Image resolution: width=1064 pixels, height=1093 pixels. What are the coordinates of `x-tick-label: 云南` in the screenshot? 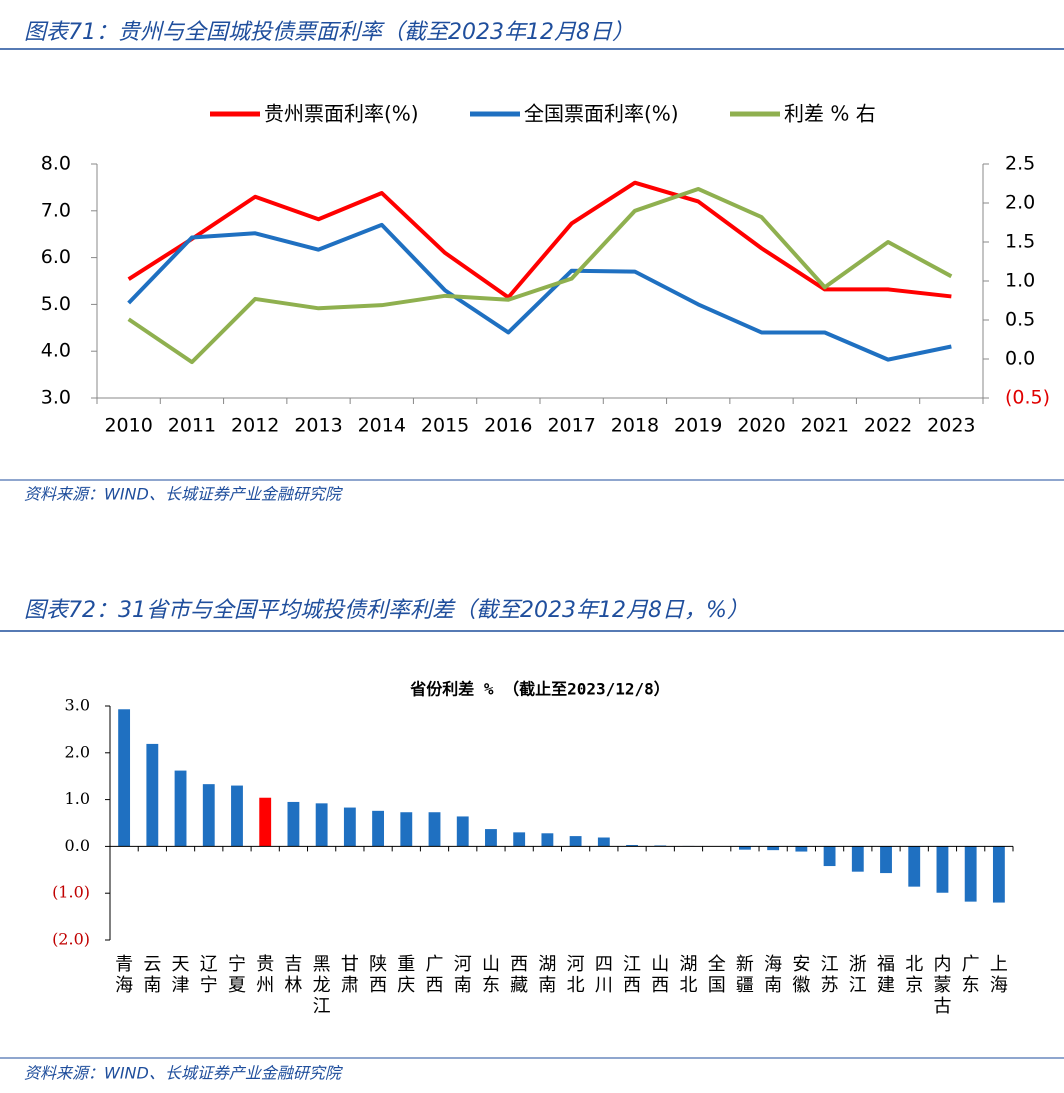 It's located at (152, 975).